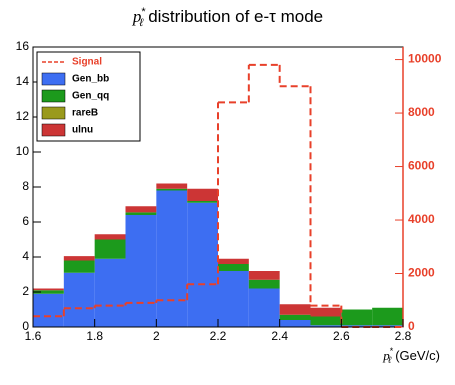  What do you see at coordinates (25, 221) in the screenshot?
I see `y-tick-label: 6` at bounding box center [25, 221].